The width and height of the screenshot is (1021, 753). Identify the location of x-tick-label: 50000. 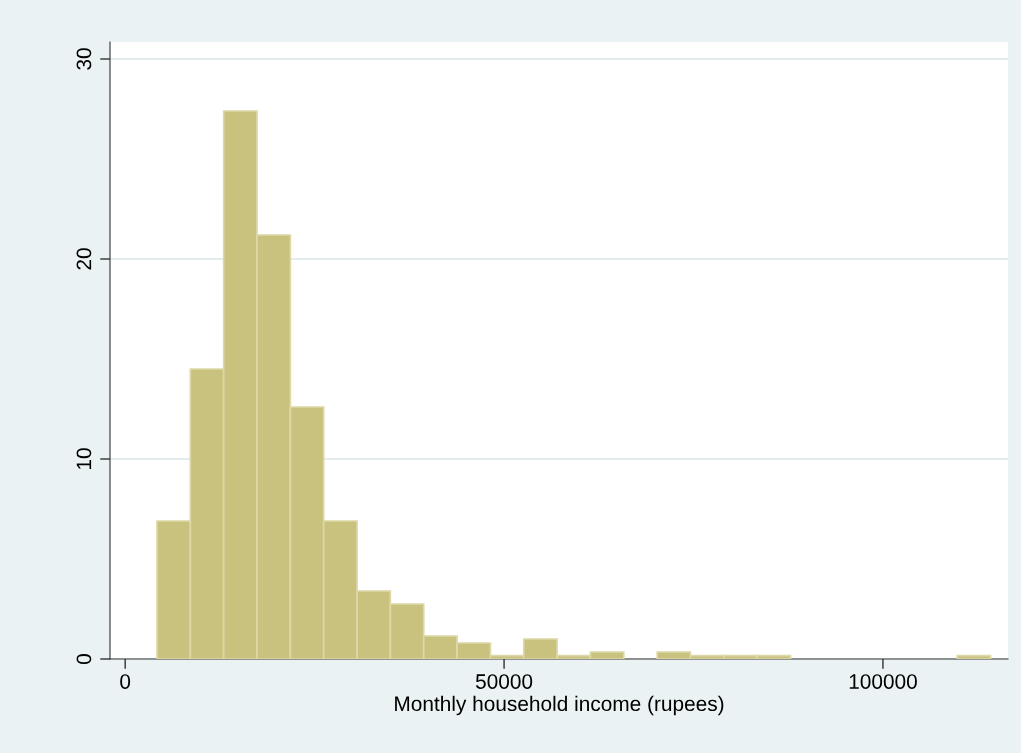
(504, 681).